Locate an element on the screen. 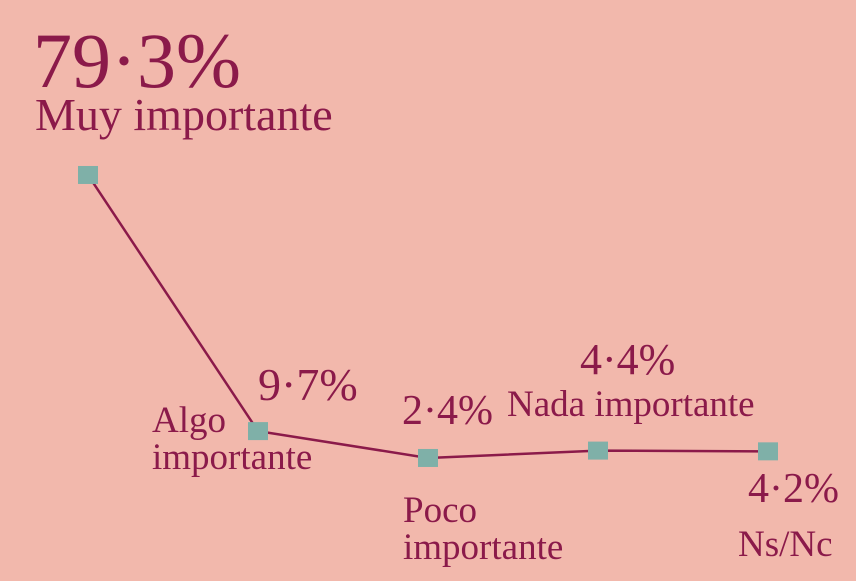  value-label: 4·4% is located at coordinates (628, 359).